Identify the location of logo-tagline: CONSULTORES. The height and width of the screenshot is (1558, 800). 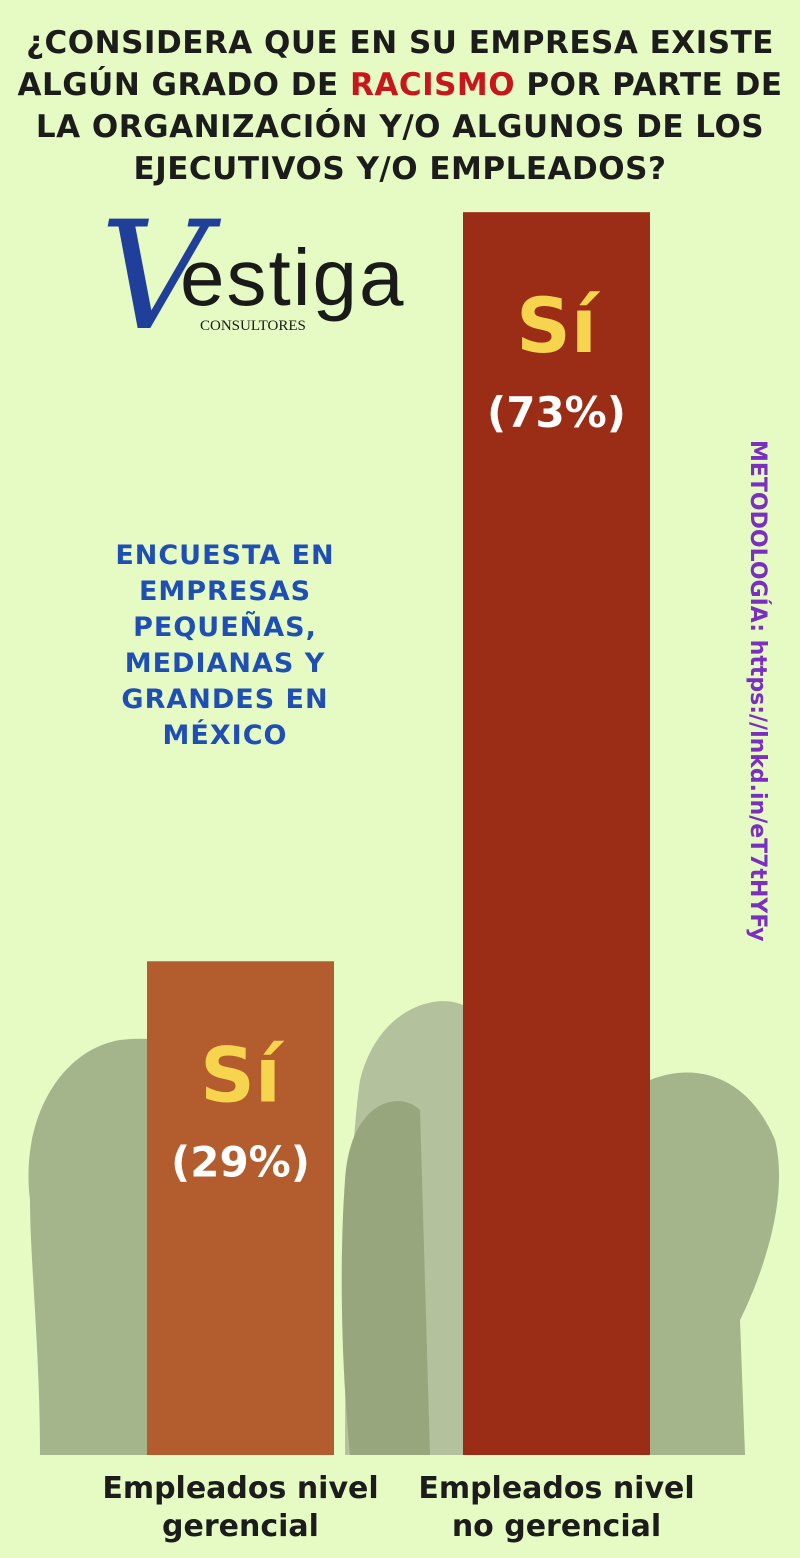
(253, 326).